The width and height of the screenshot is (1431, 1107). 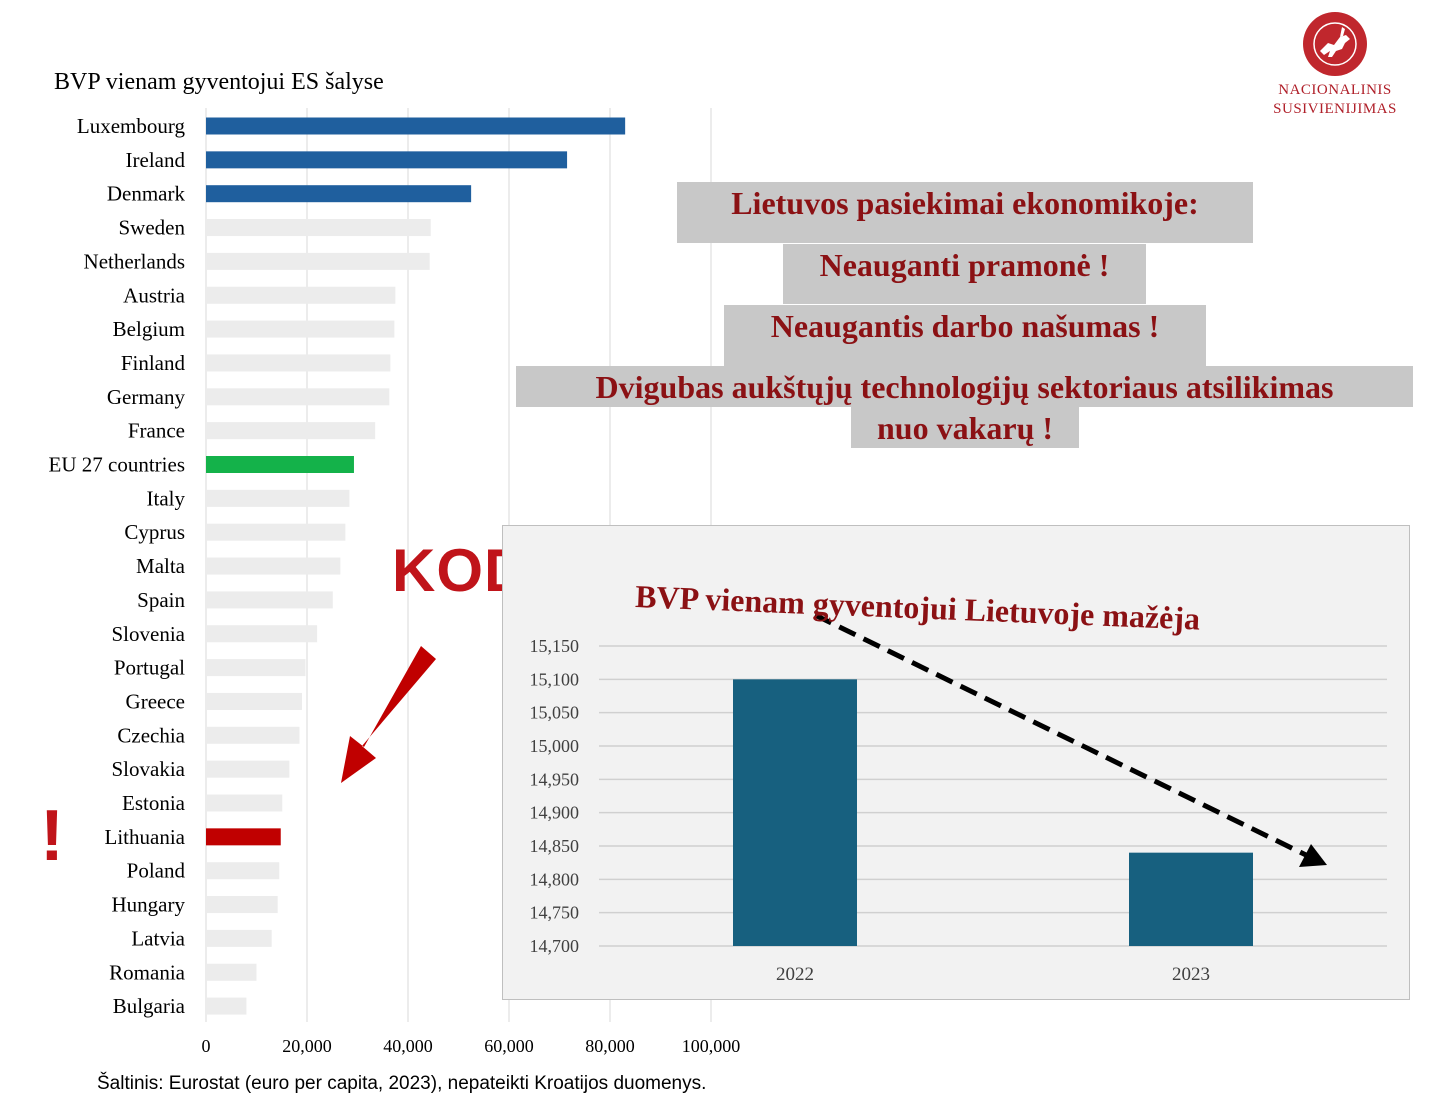 I want to click on headline-line-2: Neauganti pramonė !, so click(x=964, y=274).